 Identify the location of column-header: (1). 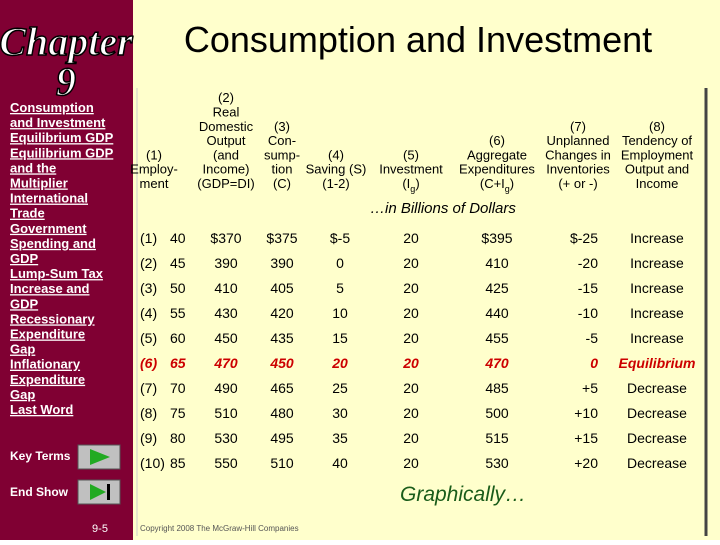
(154, 154).